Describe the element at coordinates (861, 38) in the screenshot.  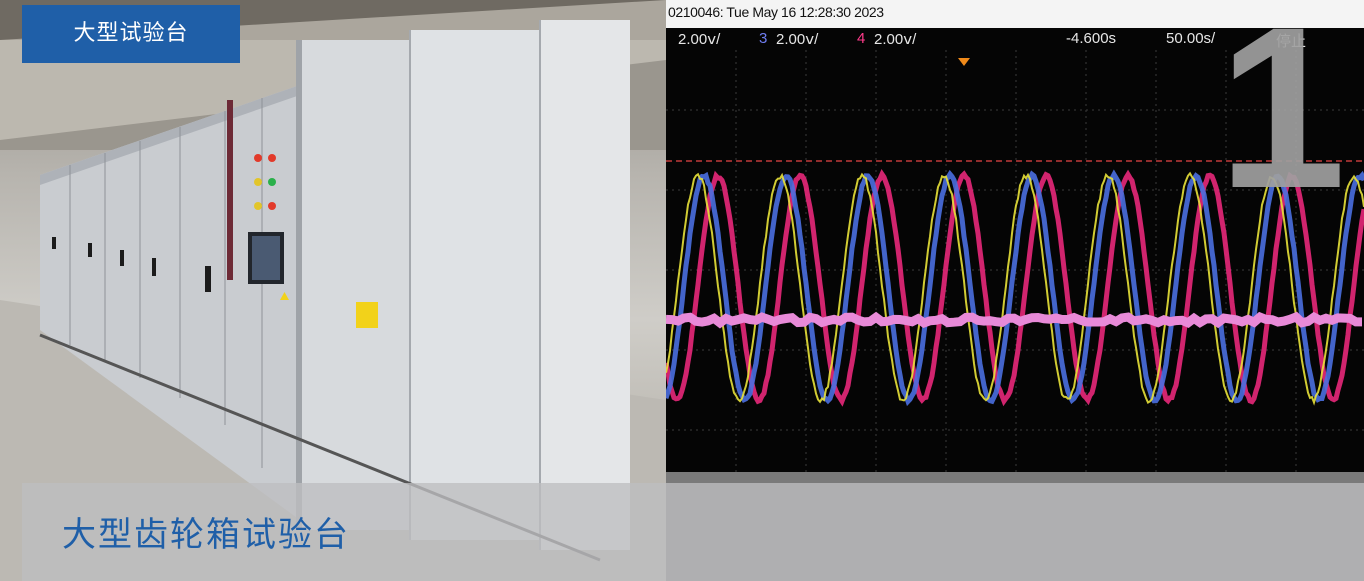
I see `ch4-number: 4` at that location.